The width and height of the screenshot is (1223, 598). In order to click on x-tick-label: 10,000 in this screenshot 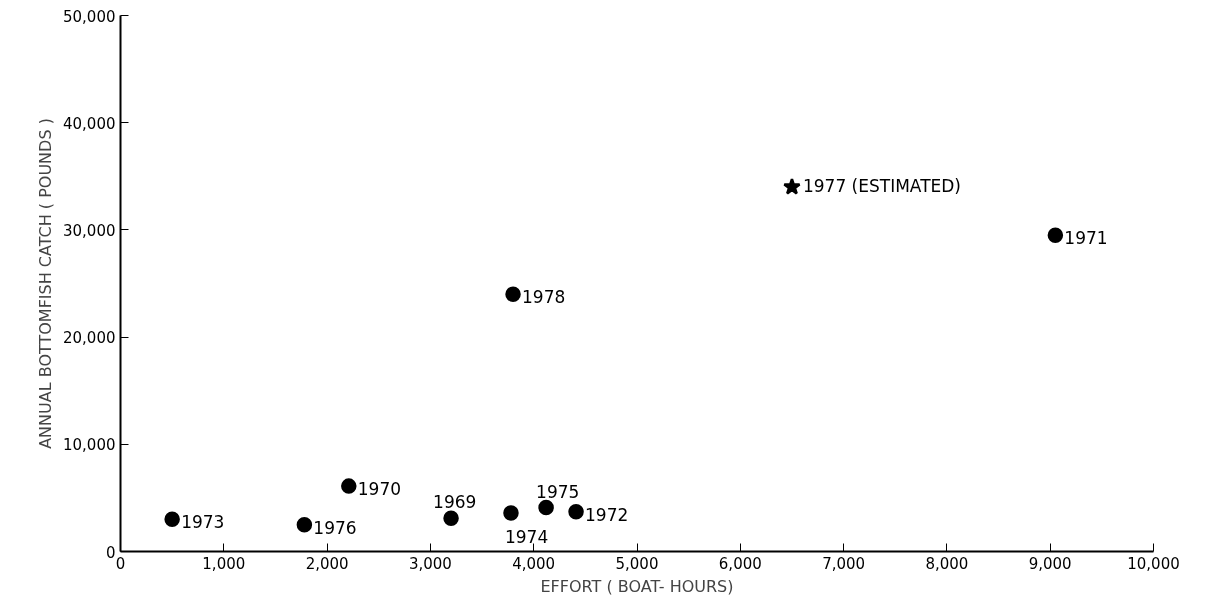, I will do `click(1153, 563)`.